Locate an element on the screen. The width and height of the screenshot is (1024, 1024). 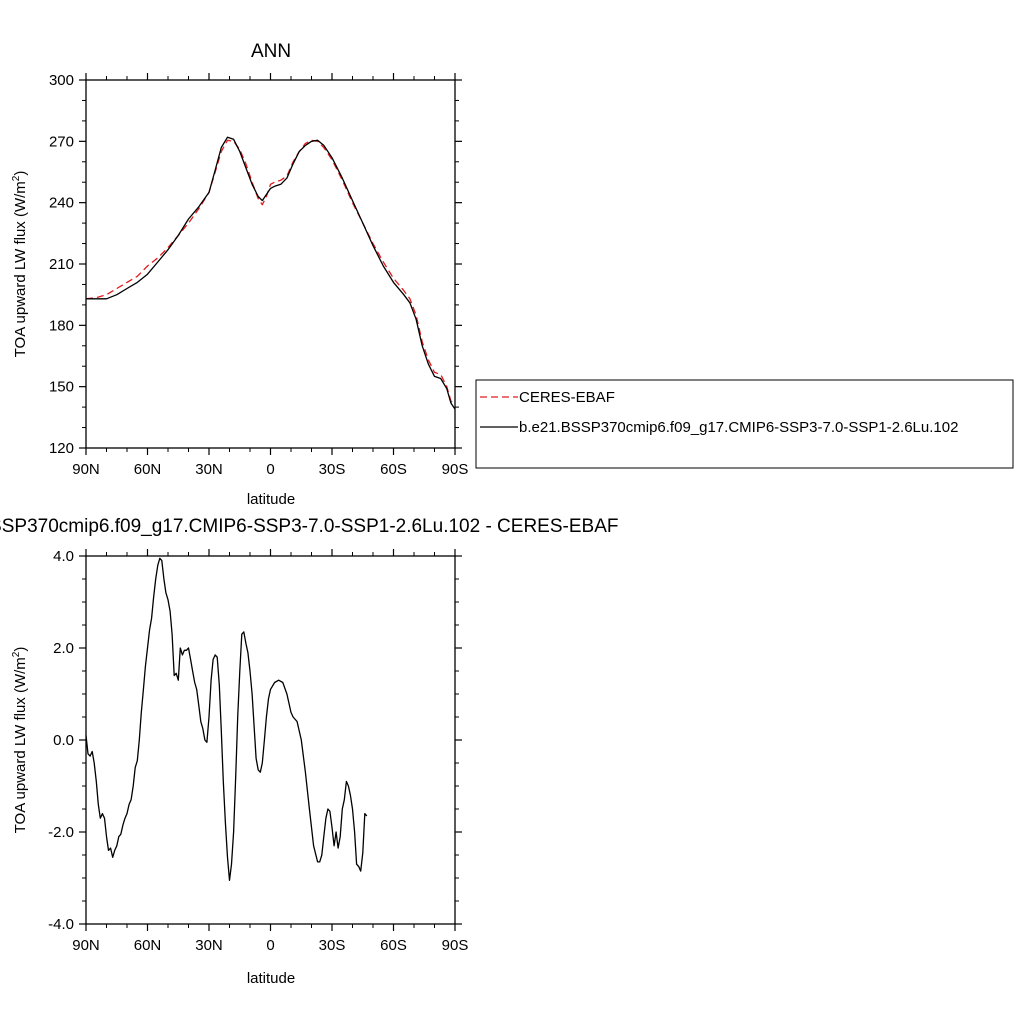
y-tick-label: 300 is located at coordinates (61, 80).